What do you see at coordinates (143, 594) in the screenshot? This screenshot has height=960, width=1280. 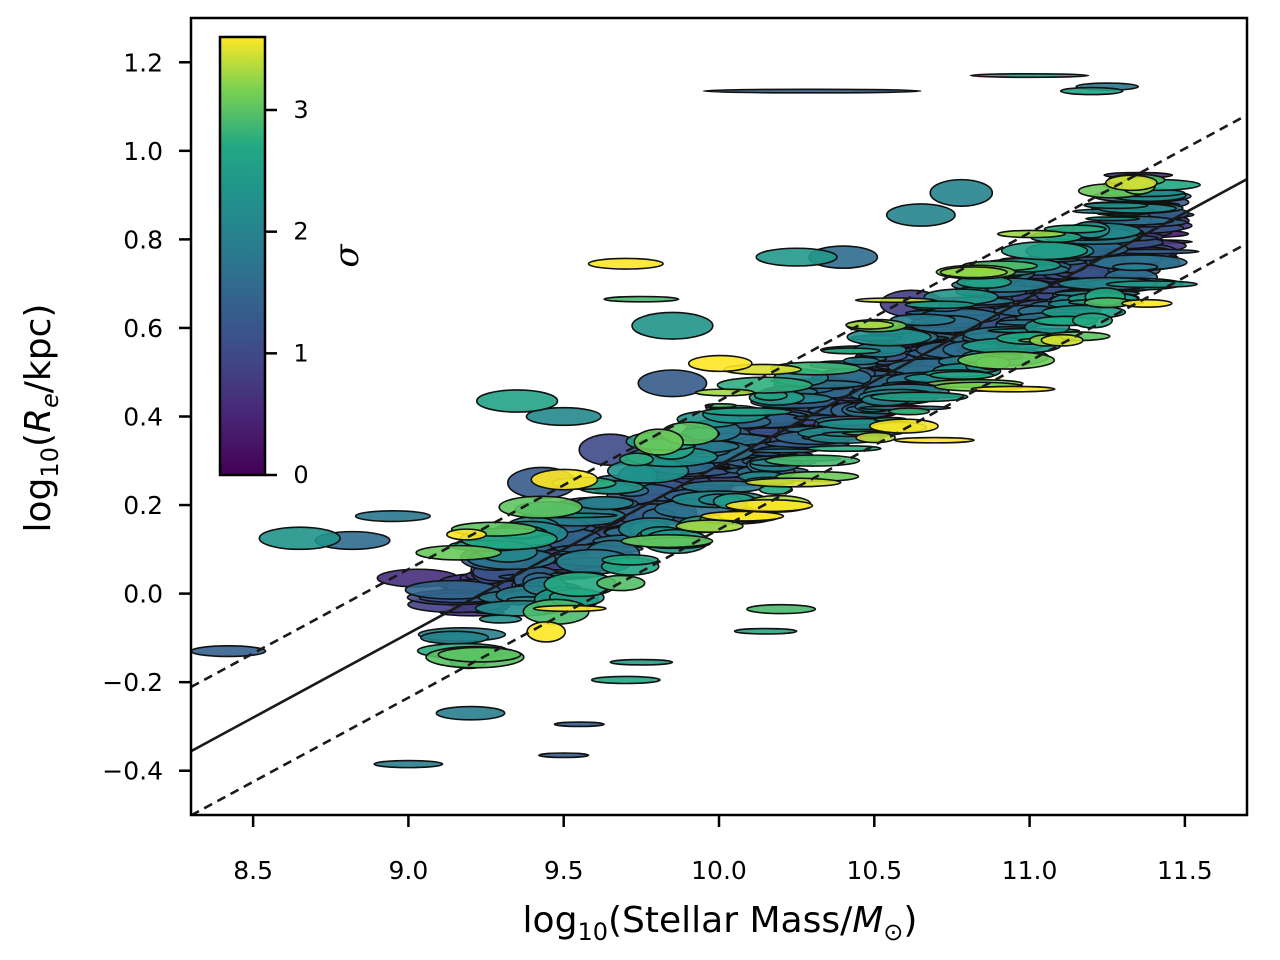 I see `y-tick-label: 0.0` at bounding box center [143, 594].